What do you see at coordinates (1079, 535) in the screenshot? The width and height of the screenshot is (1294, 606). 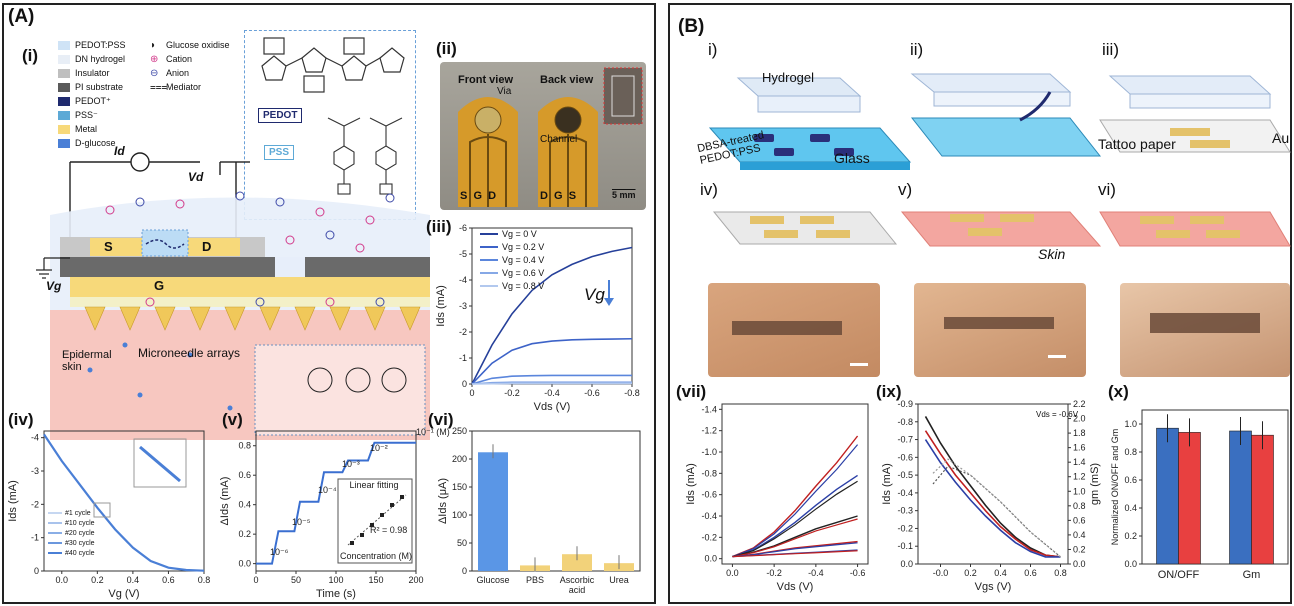 I see `y2-tick-label: 0.4` at bounding box center [1079, 535].